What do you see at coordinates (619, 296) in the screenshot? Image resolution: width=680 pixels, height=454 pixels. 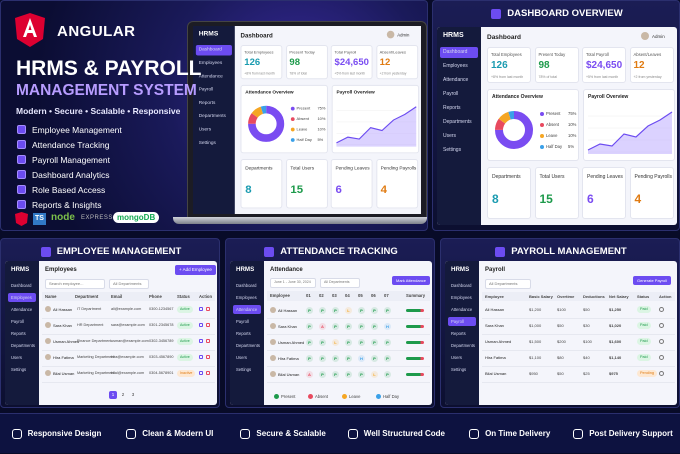 I see `column-header: Net Salary` at bounding box center [619, 296].